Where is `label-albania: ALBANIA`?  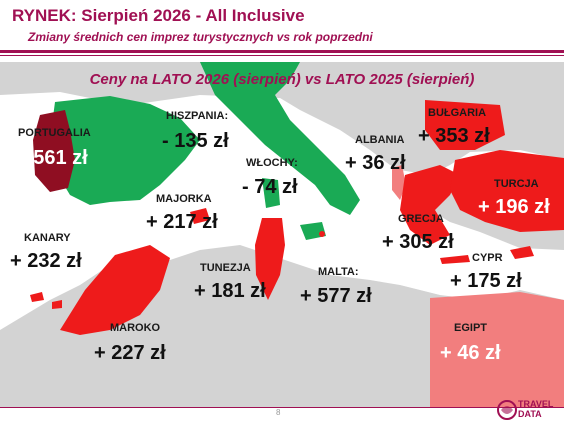
label-albania: ALBANIA is located at coordinates (380, 140).